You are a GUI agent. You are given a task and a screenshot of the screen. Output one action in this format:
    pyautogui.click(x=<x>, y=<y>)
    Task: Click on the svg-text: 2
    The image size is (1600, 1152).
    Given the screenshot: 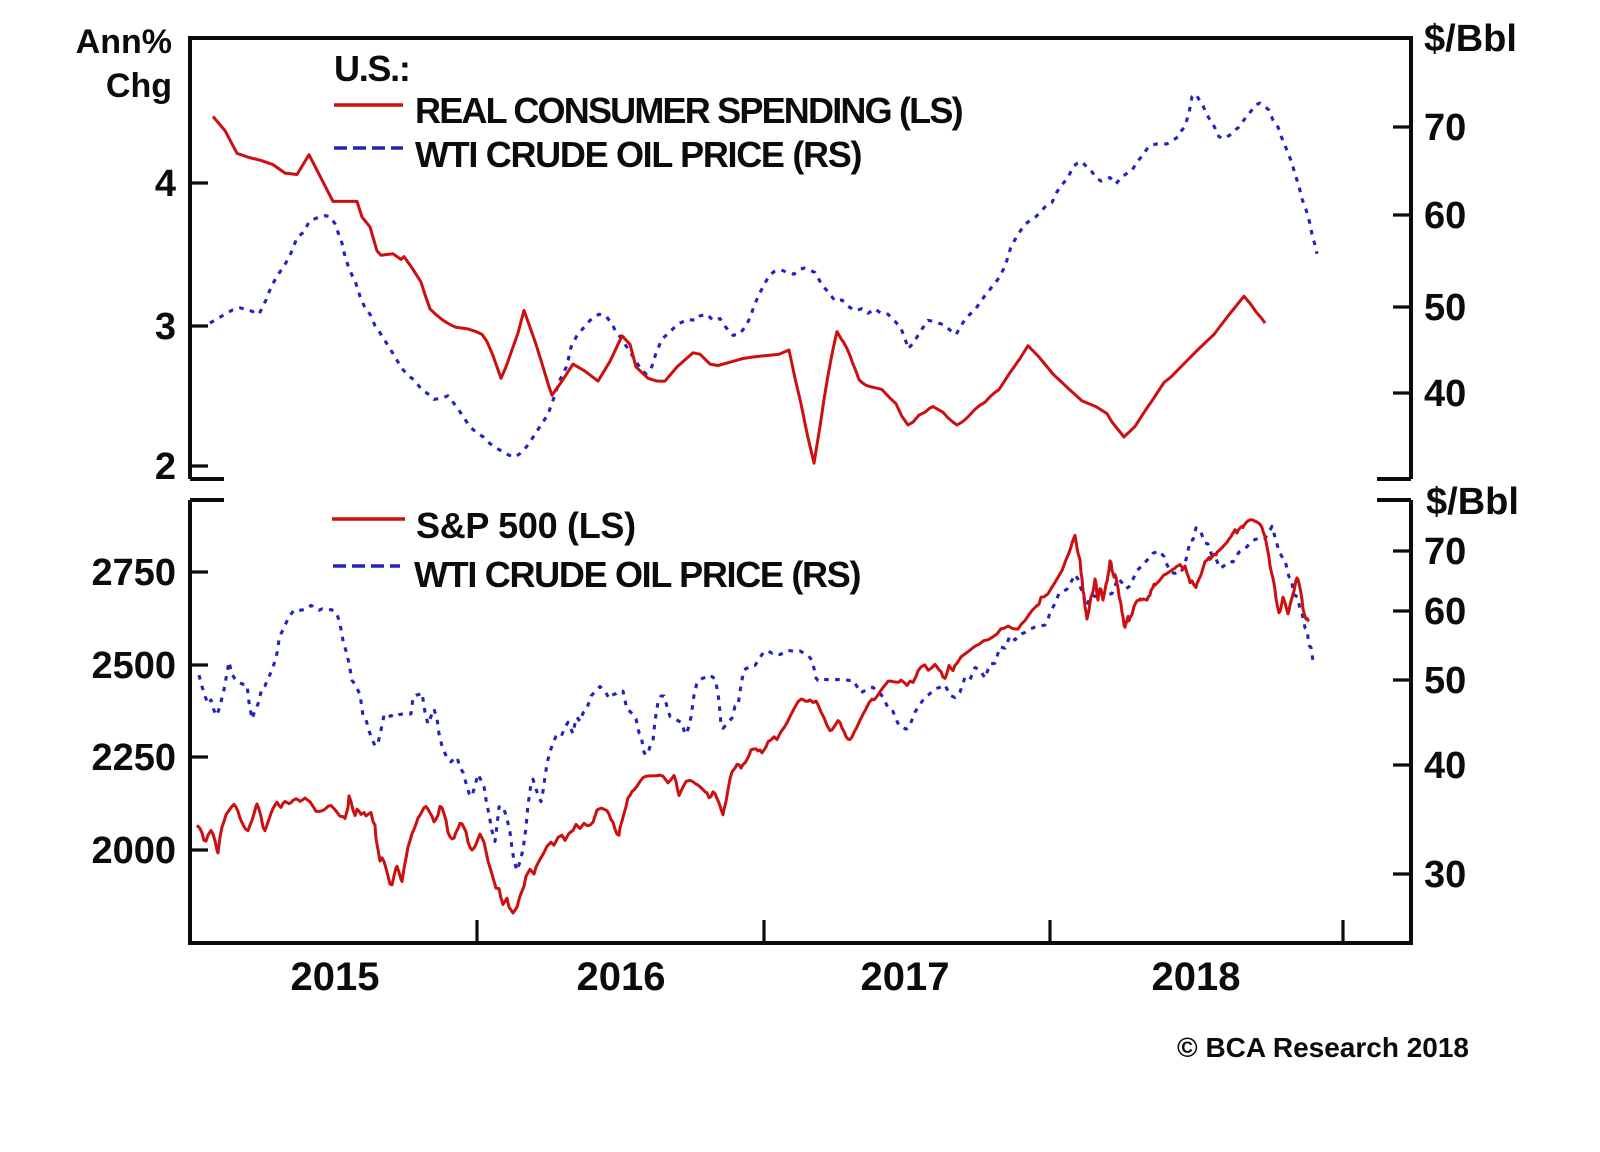 What is the action you would take?
    pyautogui.click(x=165, y=467)
    